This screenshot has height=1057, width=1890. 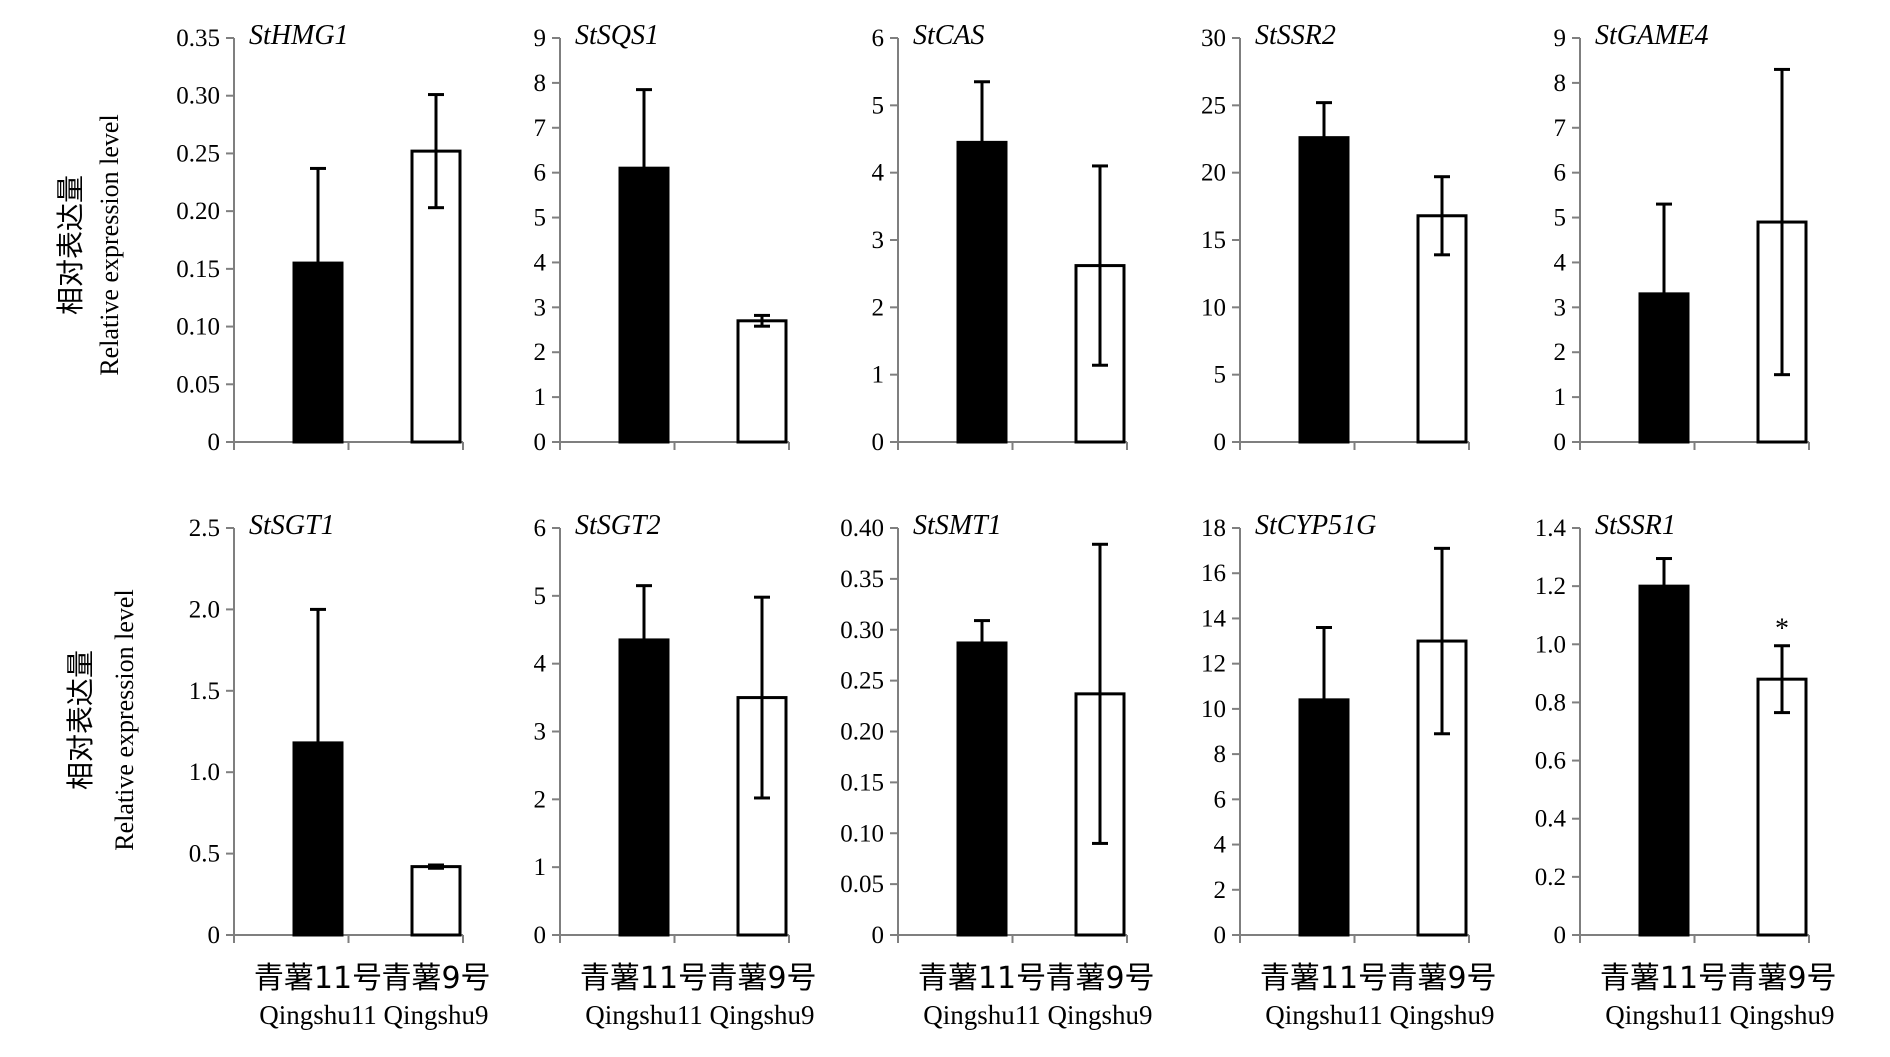 I want to click on y-tick-label: 0.4, so click(x=1551, y=819).